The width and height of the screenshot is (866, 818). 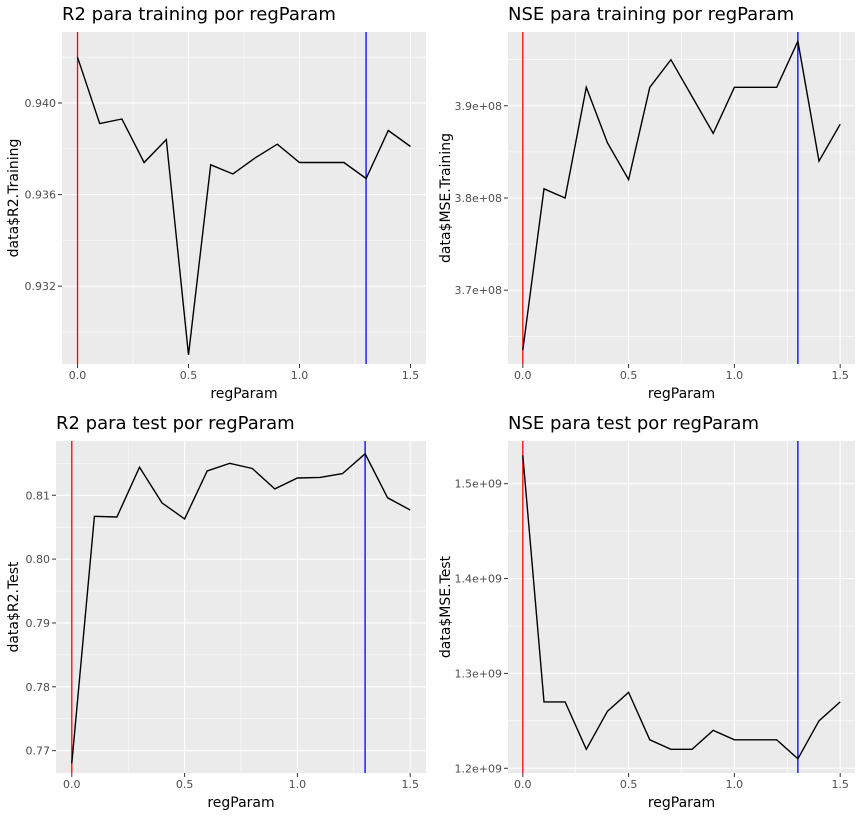 What do you see at coordinates (478, 484) in the screenshot?
I see `y-tick-label: 1.5e+09` at bounding box center [478, 484].